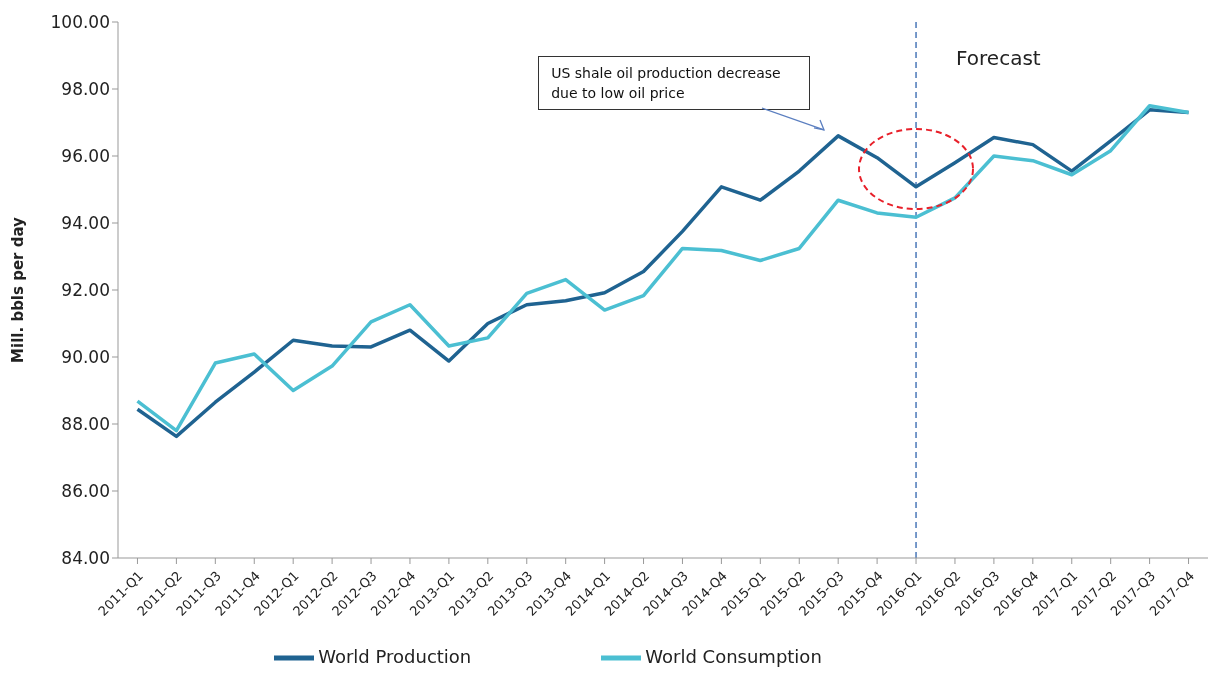 The width and height of the screenshot is (1225, 699). Describe the element at coordinates (80, 22) in the screenshot. I see `y-tick-label: 100.00` at that location.